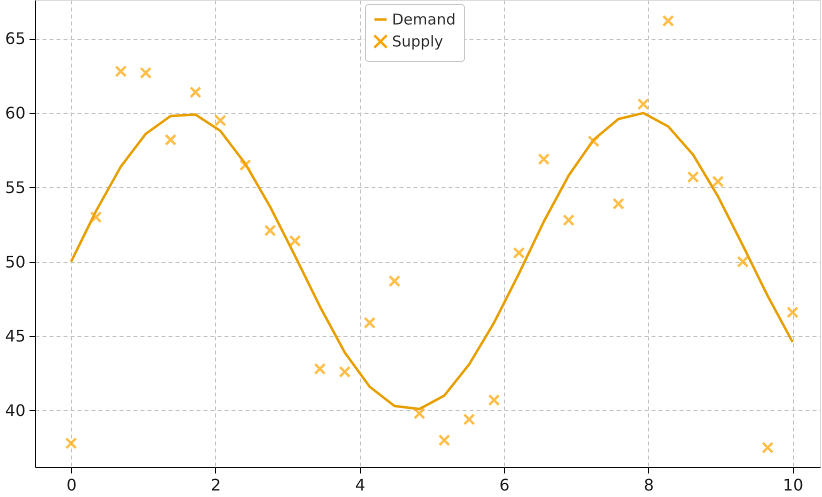 This screenshot has width=822, height=497. Describe the element at coordinates (360, 485) in the screenshot. I see `x-tick-label: 4` at that location.